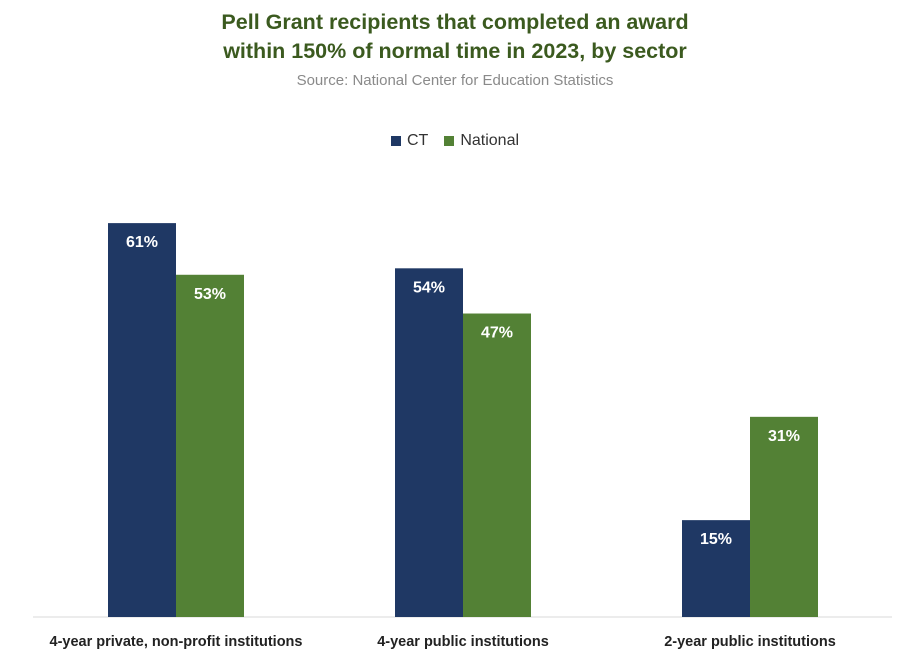 Image resolution: width=910 pixels, height=661 pixels. Describe the element at coordinates (716, 539) in the screenshot. I see `data-label-ct-3: 15%` at that location.